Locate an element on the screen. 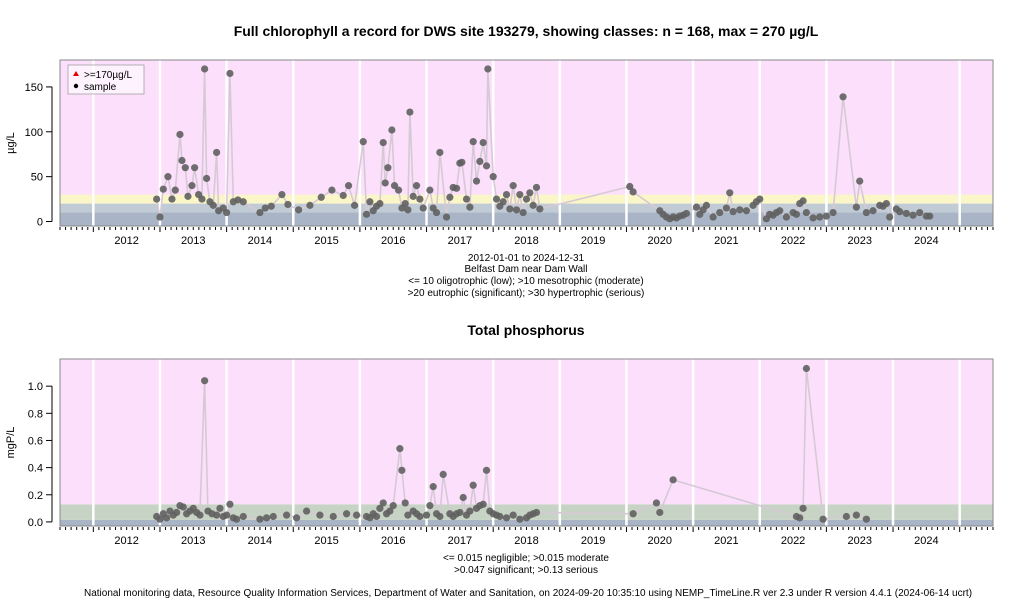 This screenshot has width=1024, height=600. tp-x-tick-label: 2024 is located at coordinates (926, 541).